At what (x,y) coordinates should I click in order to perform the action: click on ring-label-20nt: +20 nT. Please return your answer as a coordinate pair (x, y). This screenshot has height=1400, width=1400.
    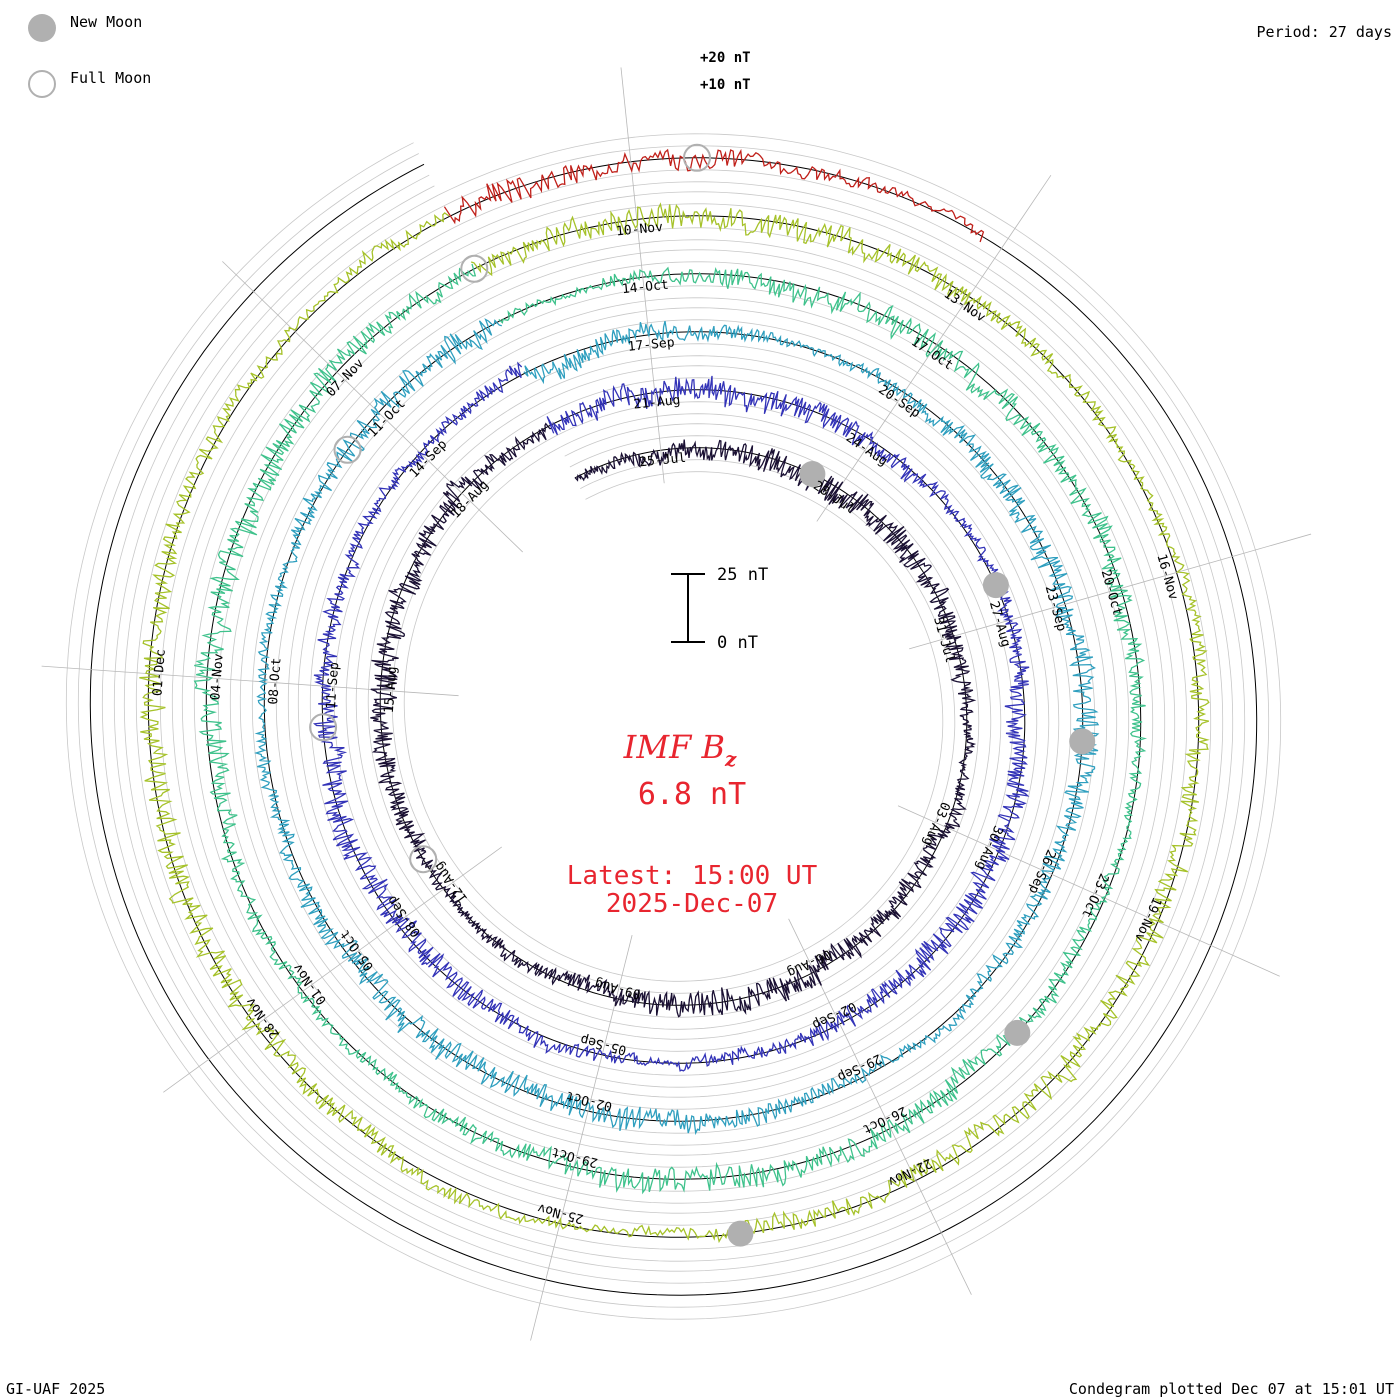
    Looking at the image, I should click on (725, 58).